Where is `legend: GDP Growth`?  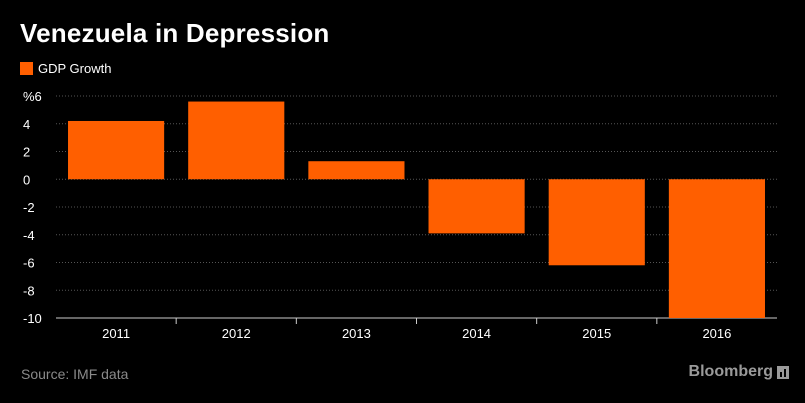
legend: GDP Growth is located at coordinates (65, 68).